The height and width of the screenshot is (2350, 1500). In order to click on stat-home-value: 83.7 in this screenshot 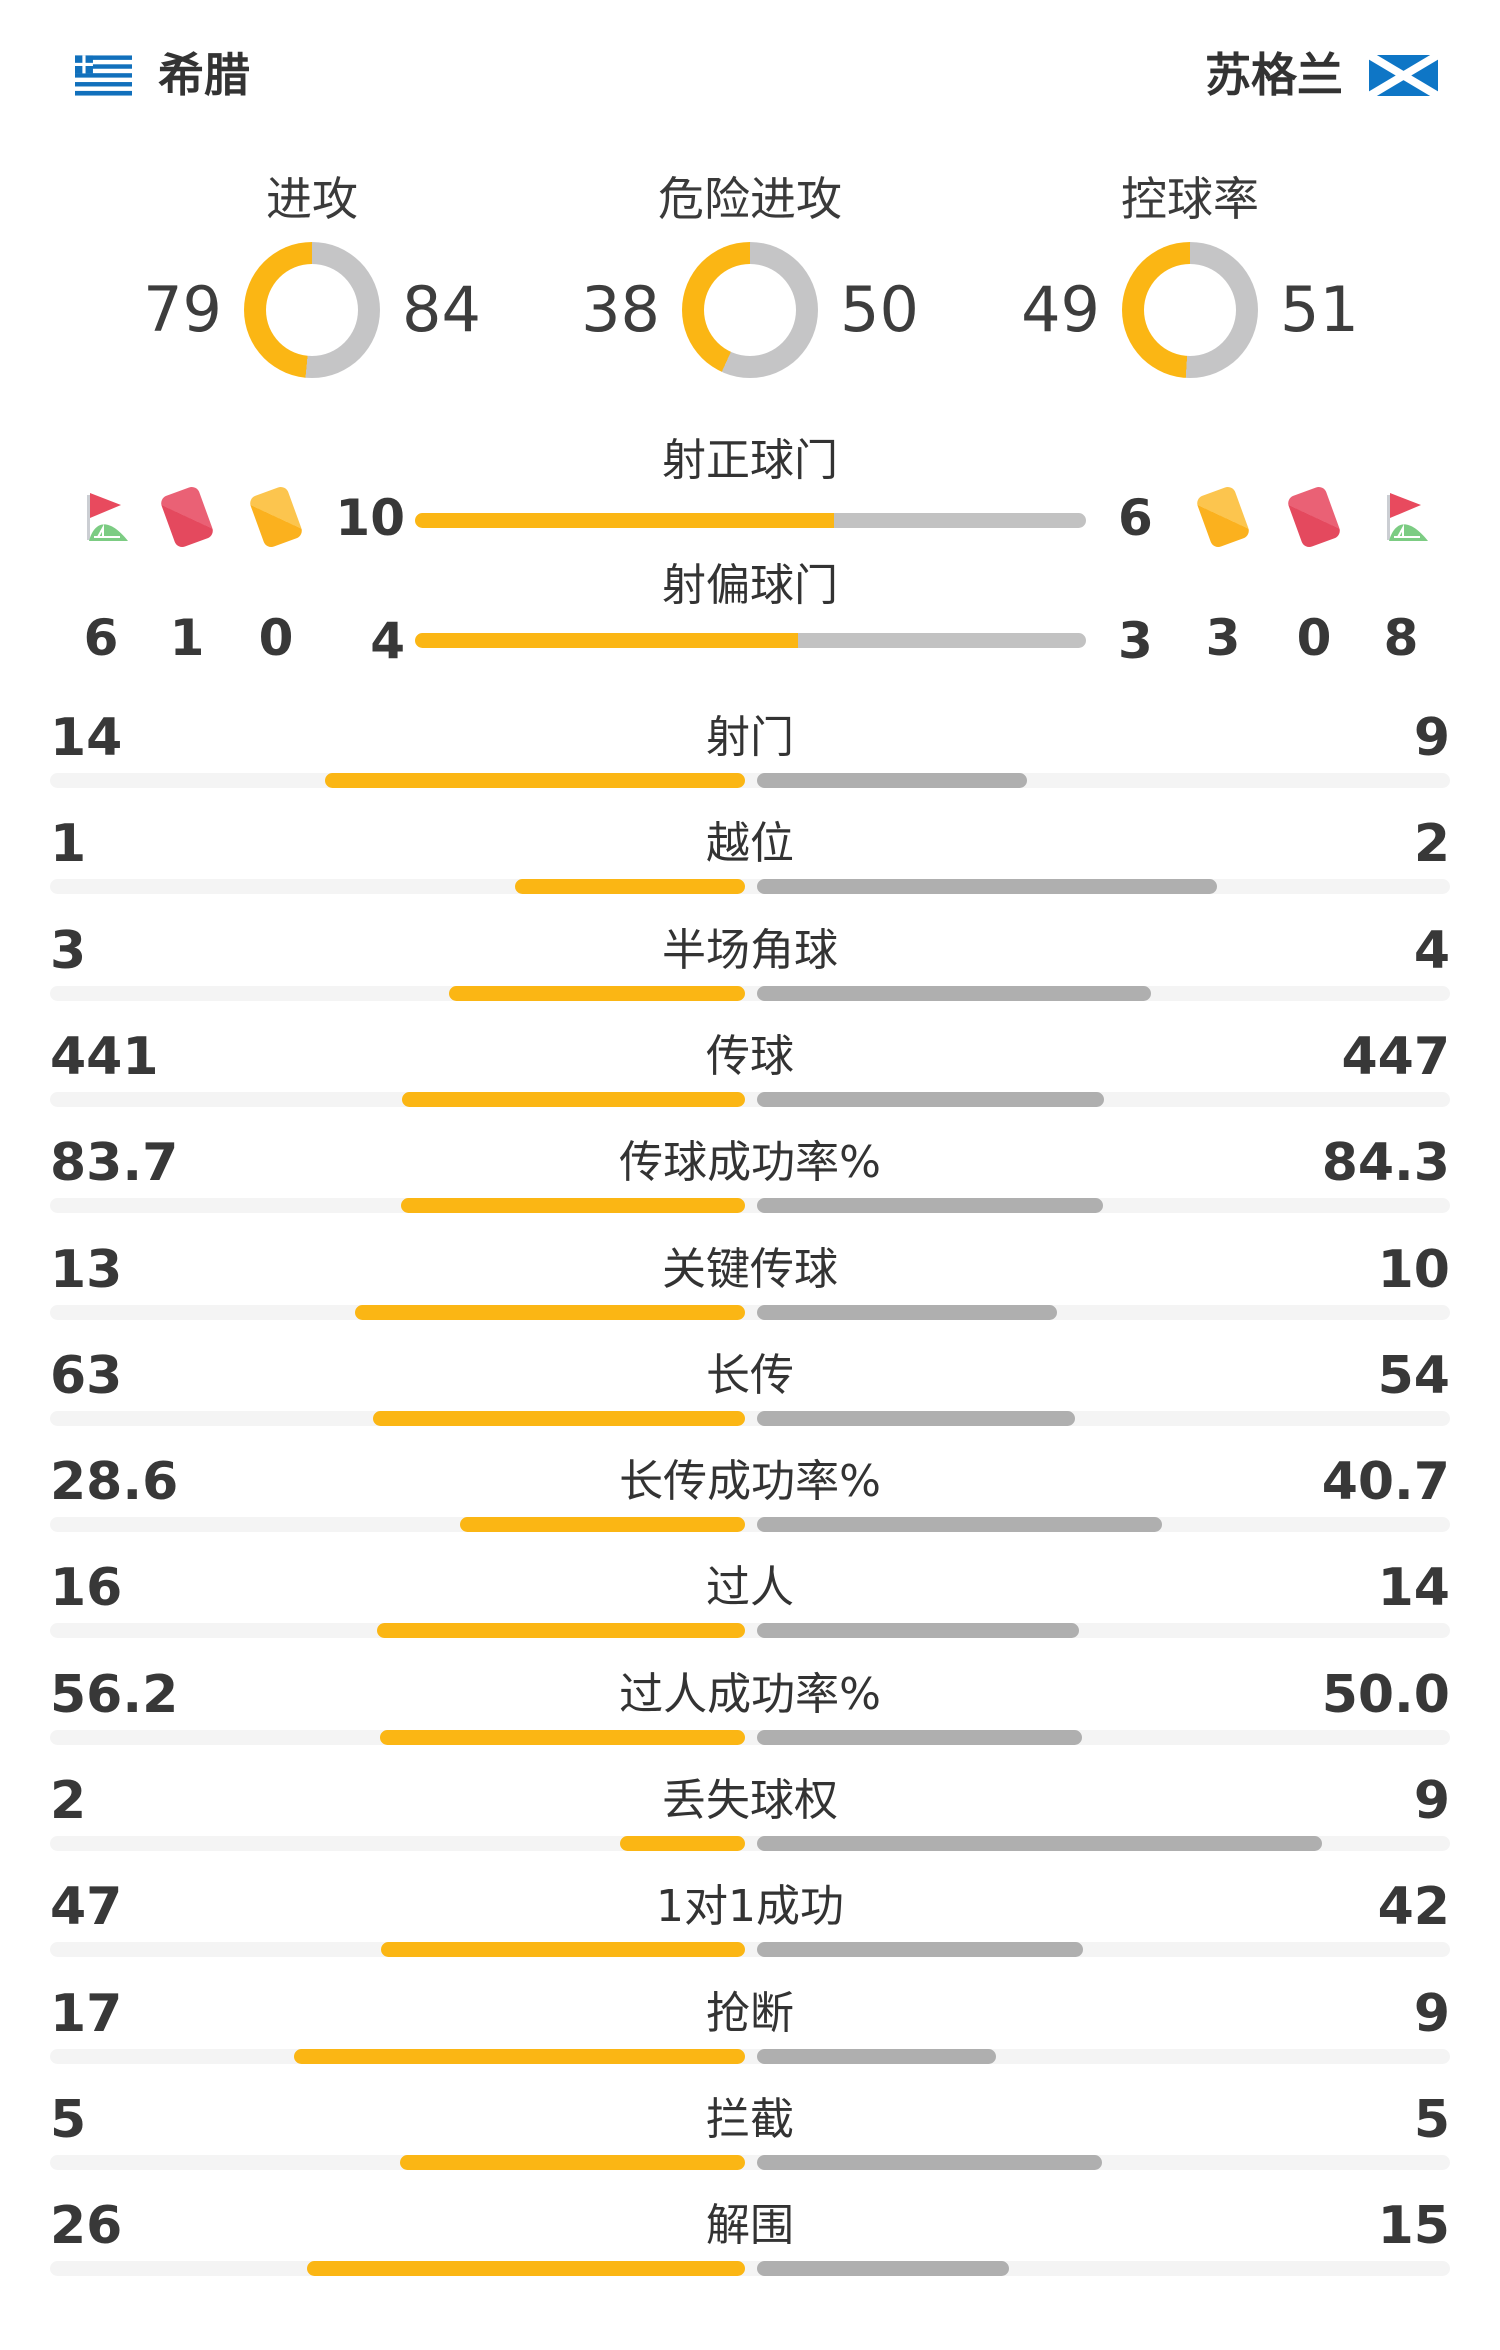, I will do `click(114, 1163)`.